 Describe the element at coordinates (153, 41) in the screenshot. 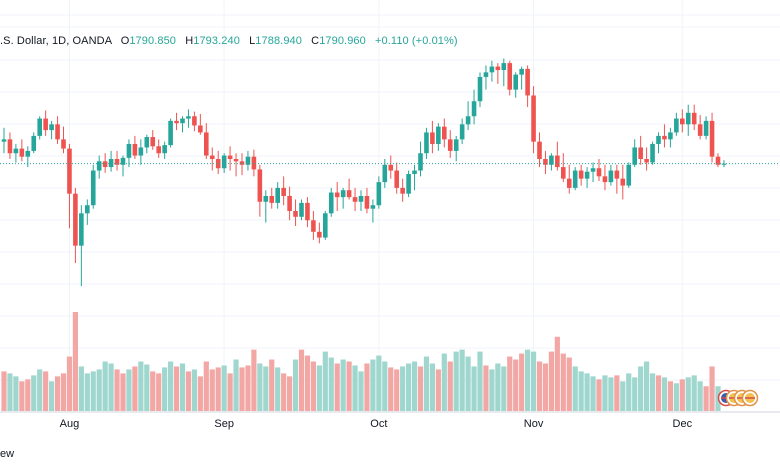

I see `open-value: 1790.850` at that location.